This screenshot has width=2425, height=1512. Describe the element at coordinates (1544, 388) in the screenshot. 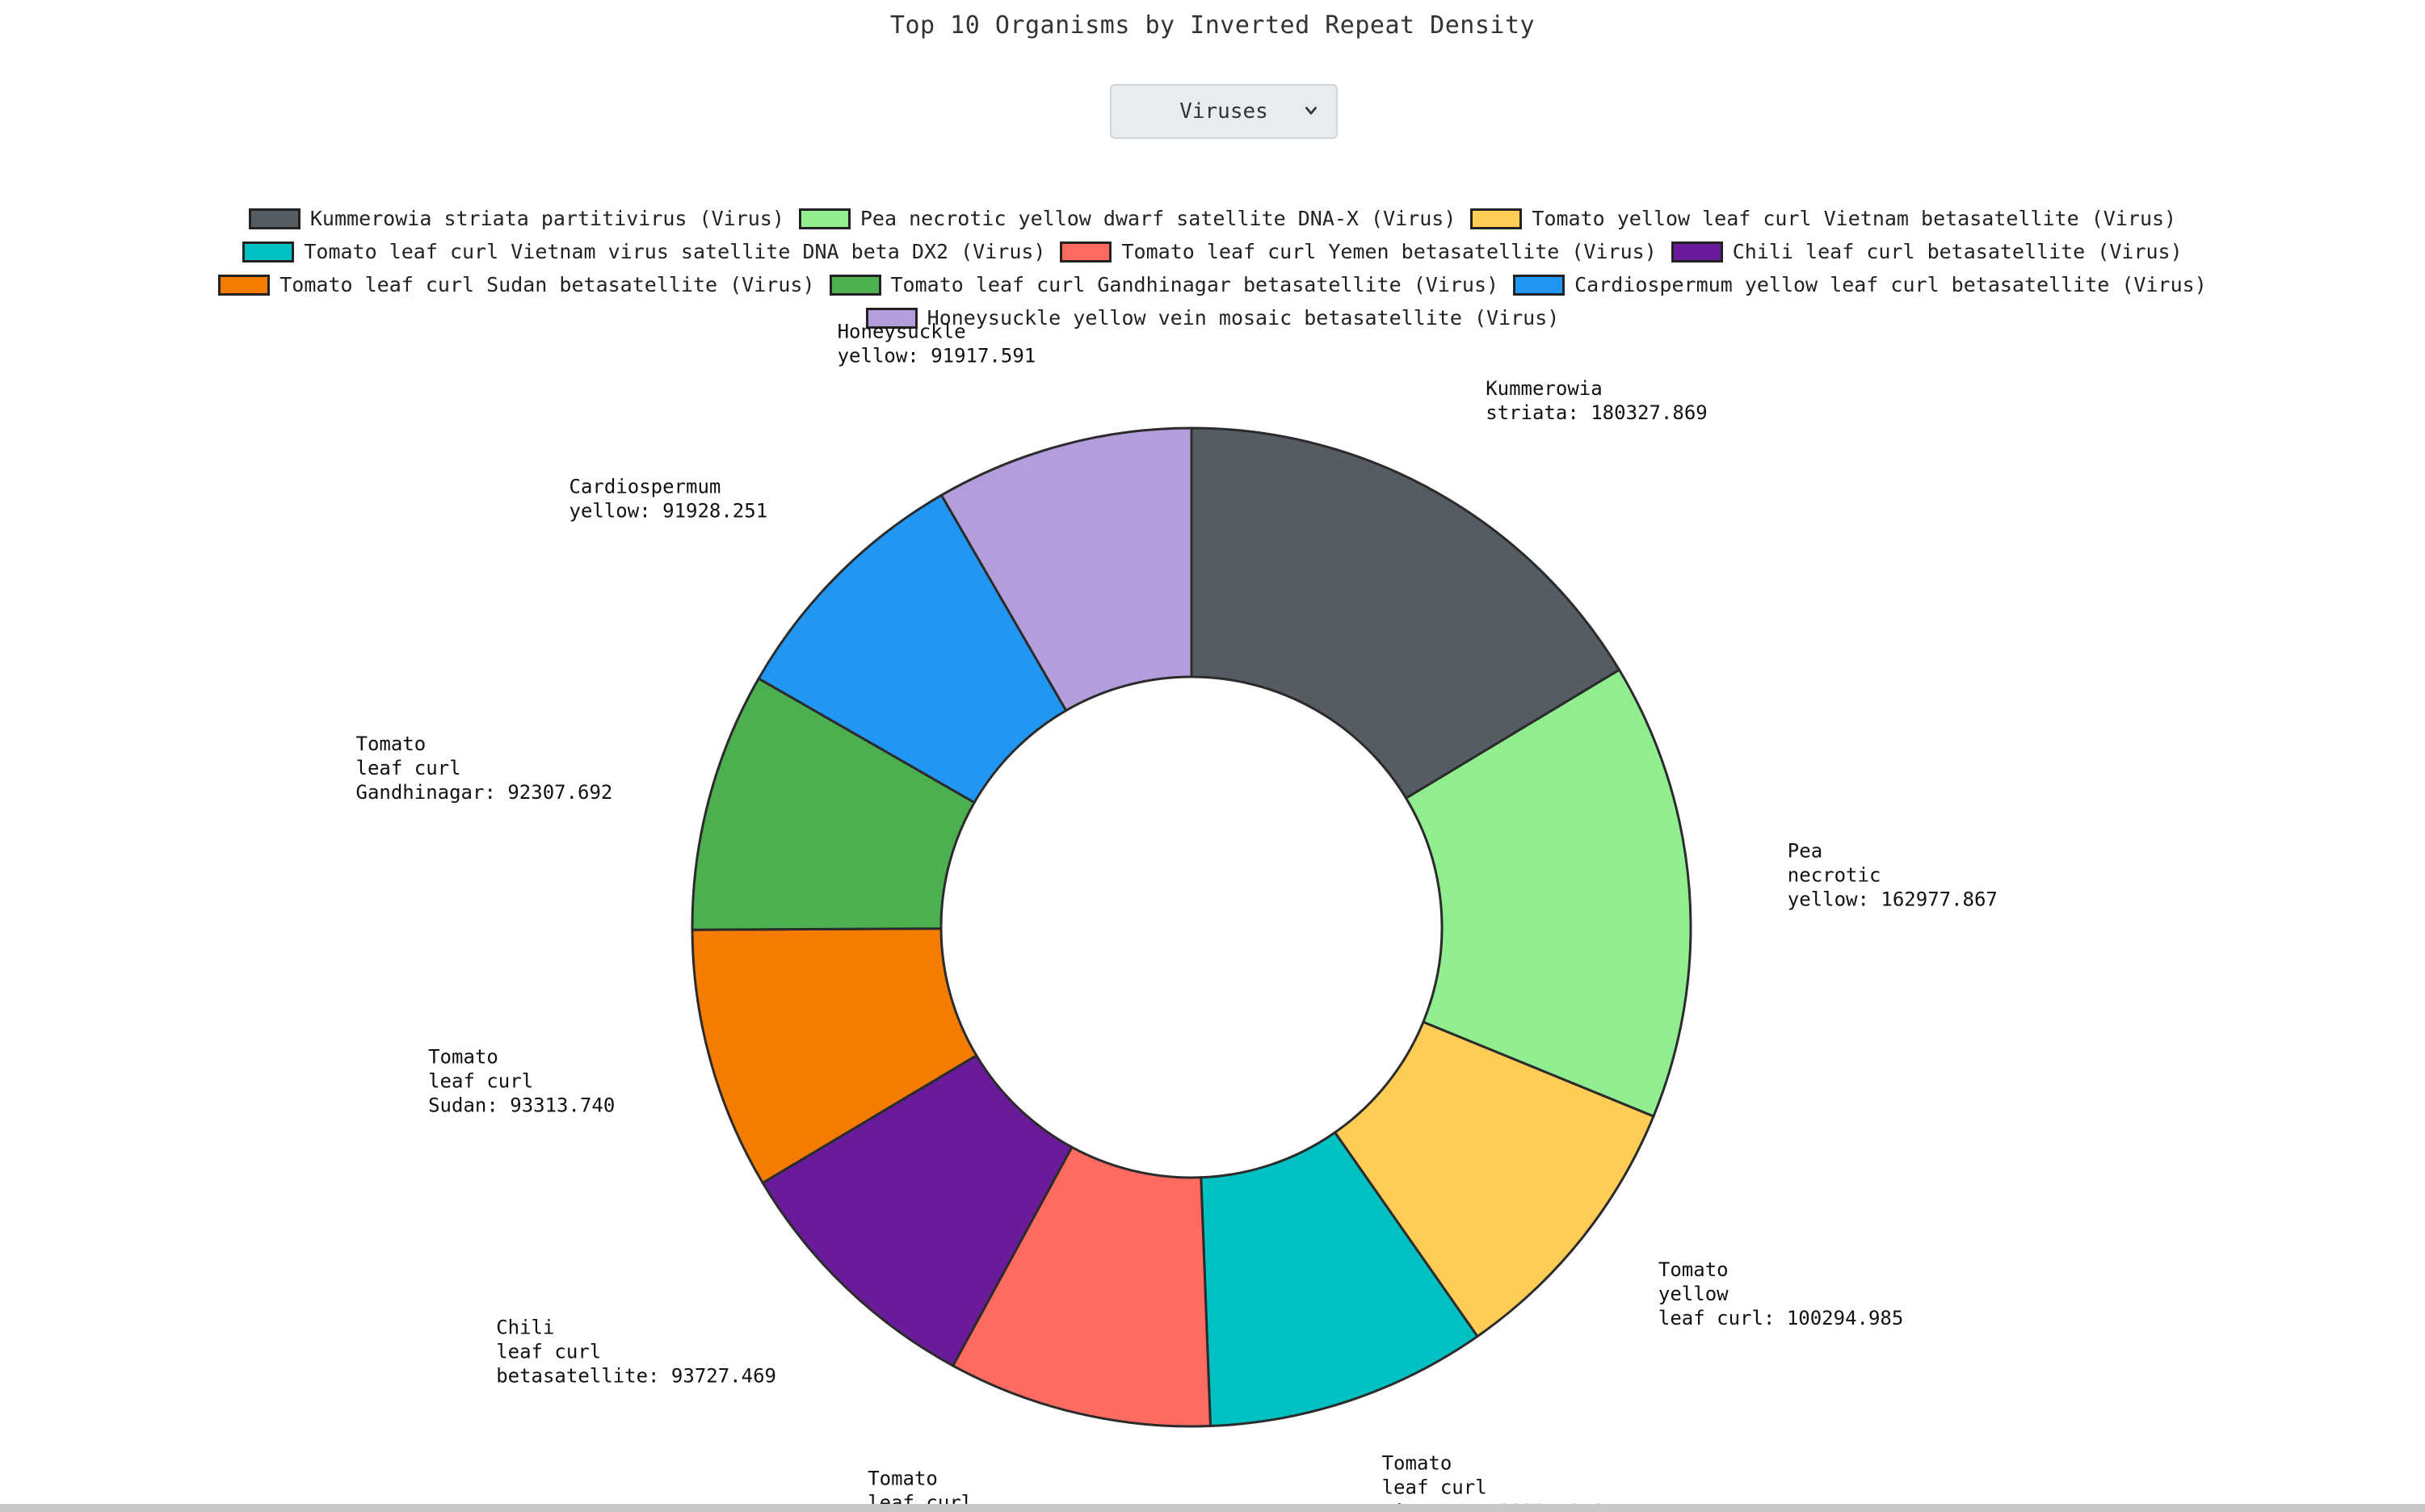

I see `slice-label-line: Kummerowia` at that location.